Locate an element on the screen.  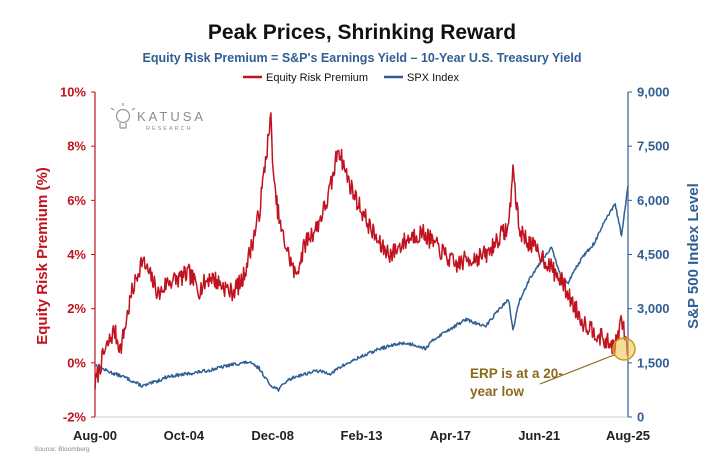
y-axis-left-label: Equity Risk Premium (%) is located at coordinates (42, 256).